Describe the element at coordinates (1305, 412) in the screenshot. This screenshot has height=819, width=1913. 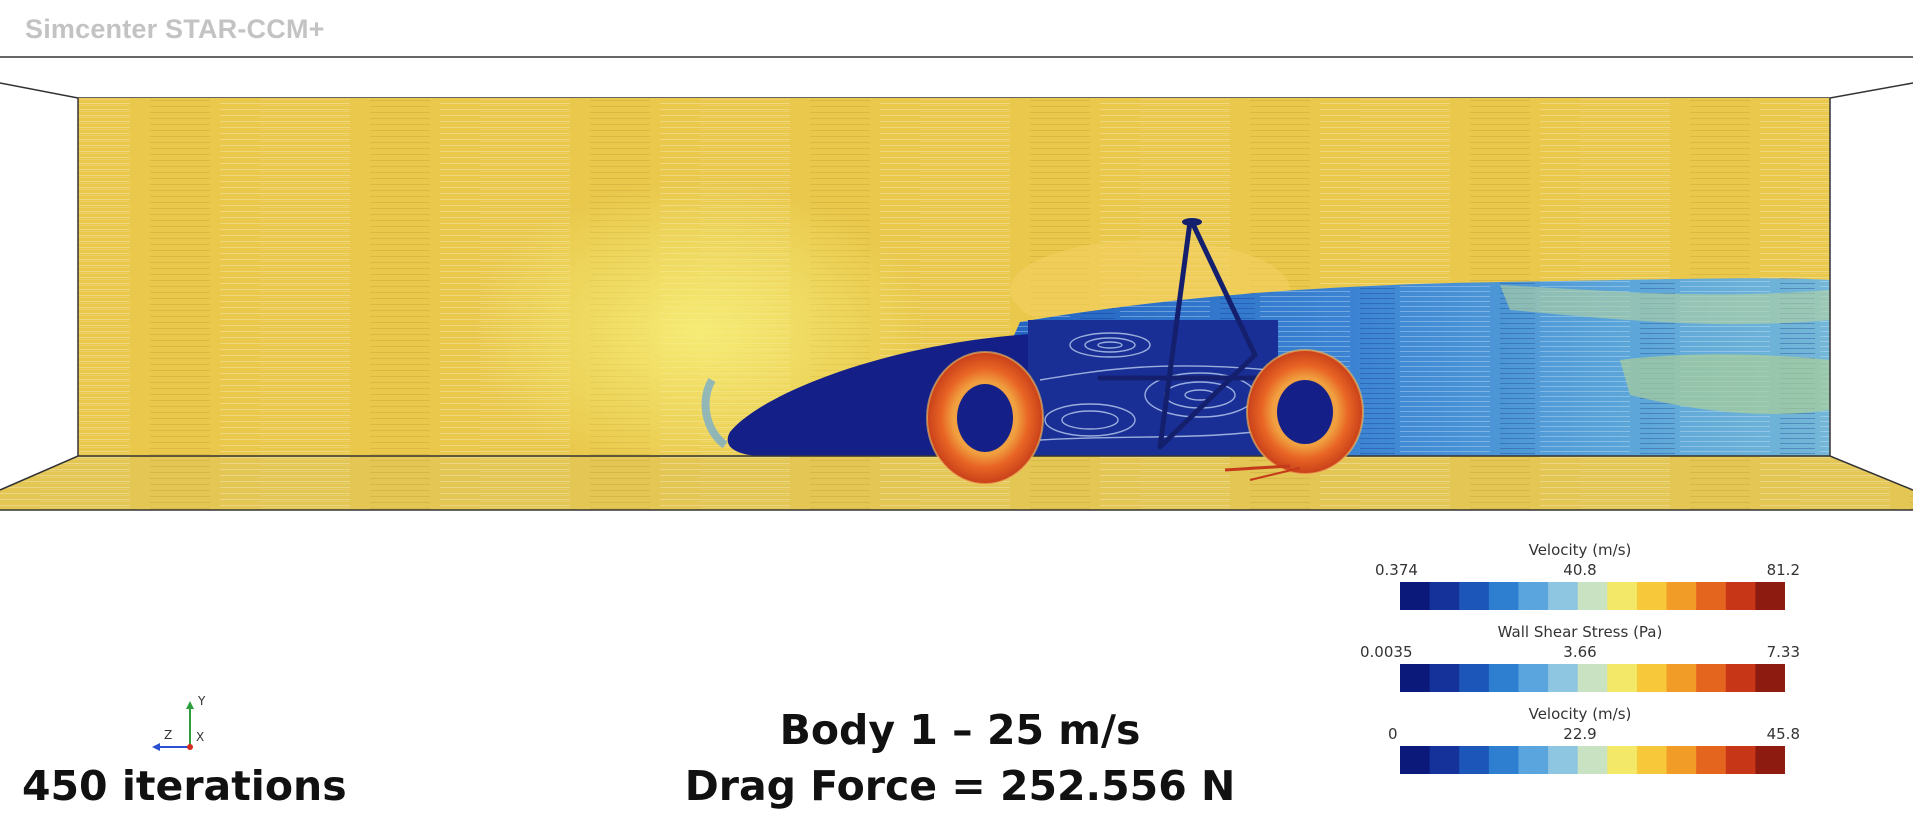
I see `rear-tire` at that location.